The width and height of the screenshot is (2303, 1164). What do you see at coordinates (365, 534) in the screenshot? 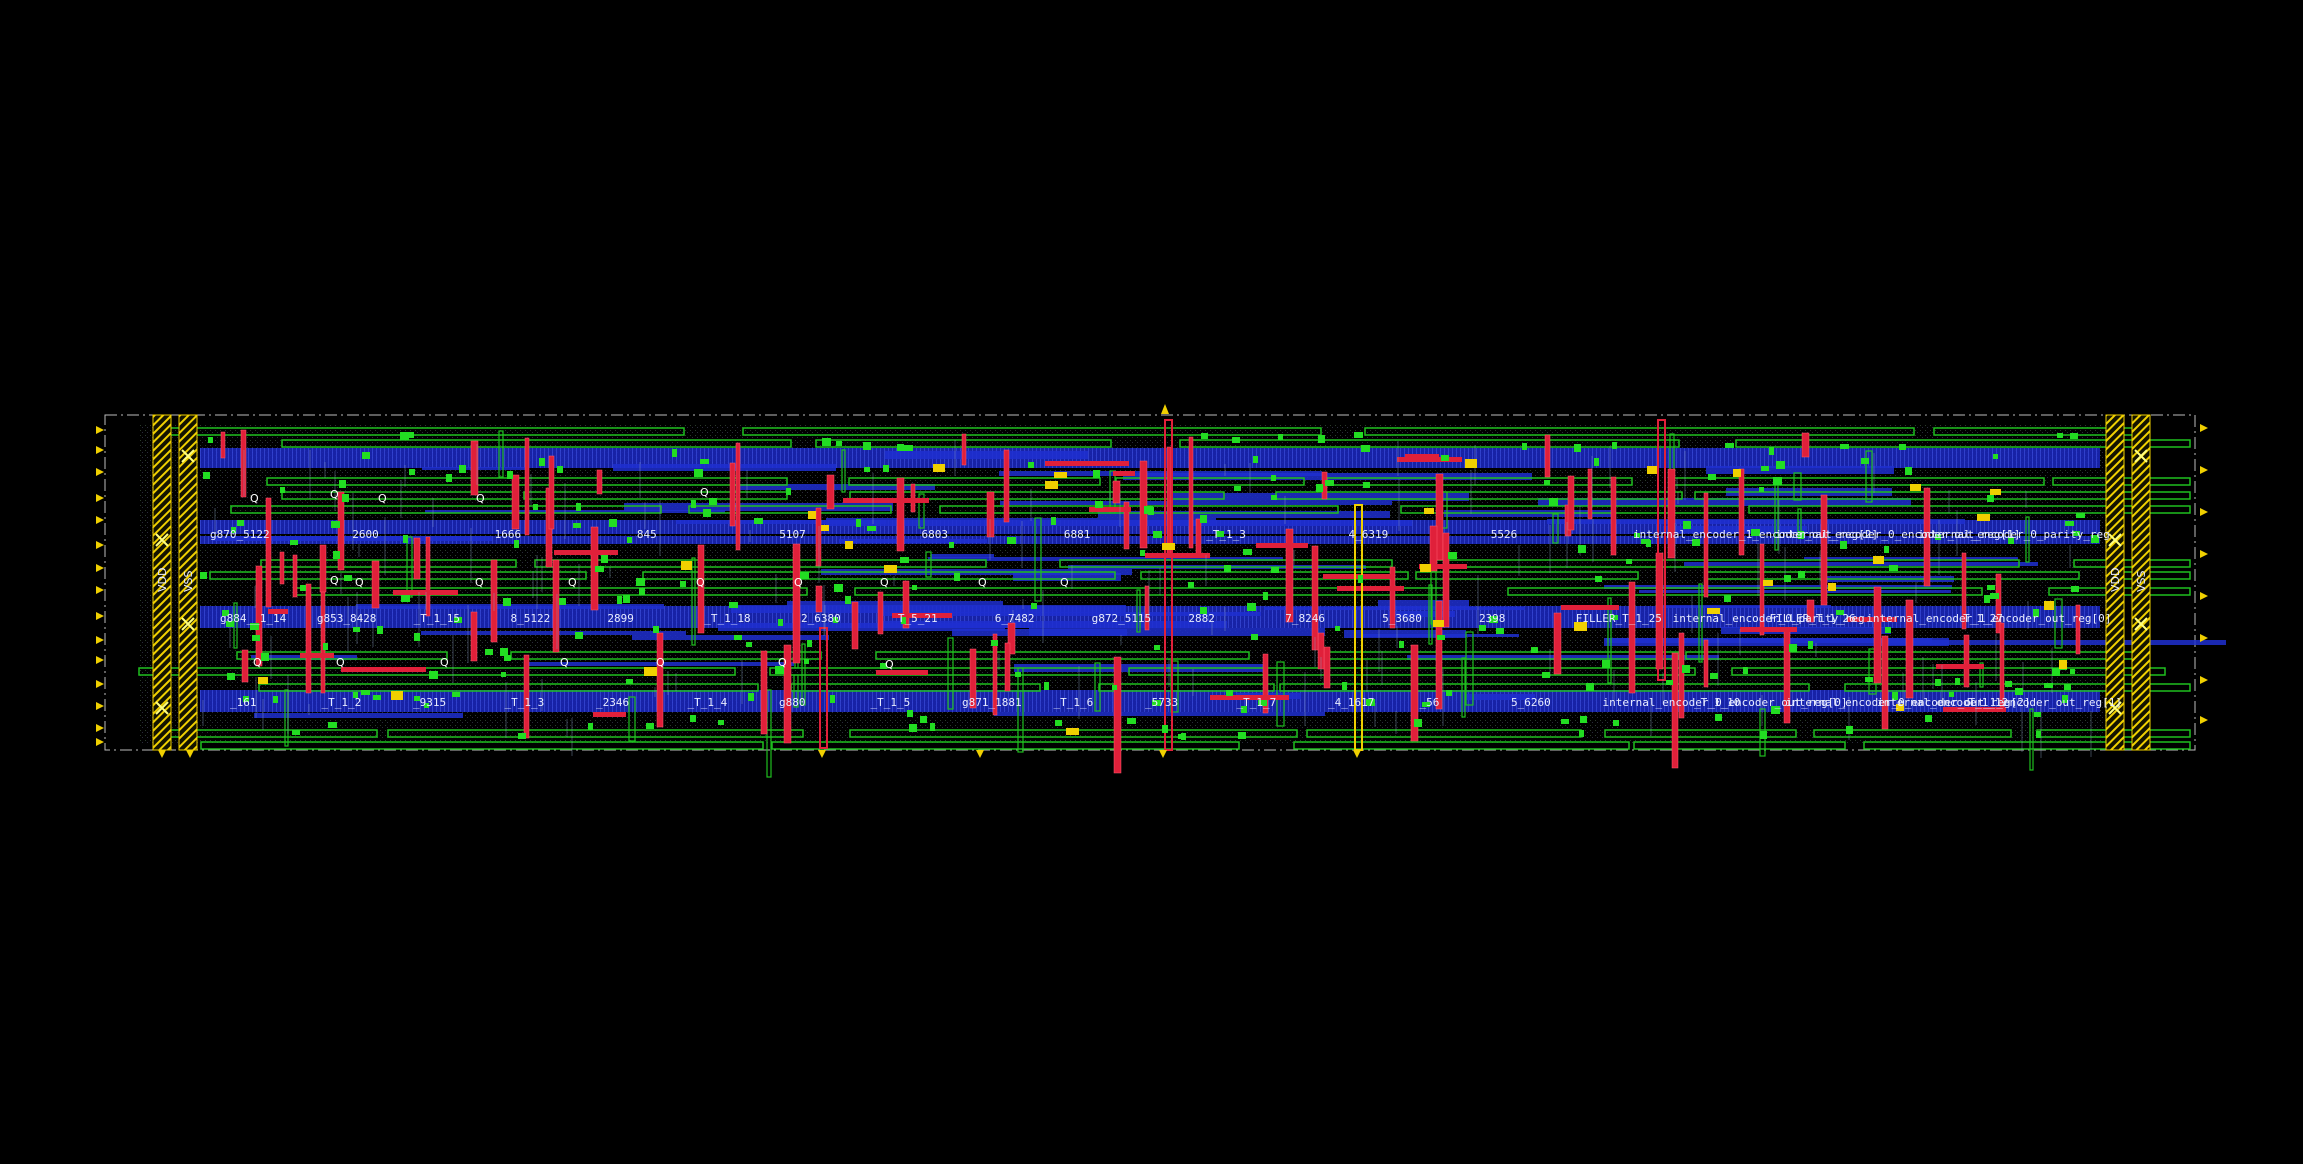
I see `cell-instance-label: 2600` at bounding box center [365, 534].